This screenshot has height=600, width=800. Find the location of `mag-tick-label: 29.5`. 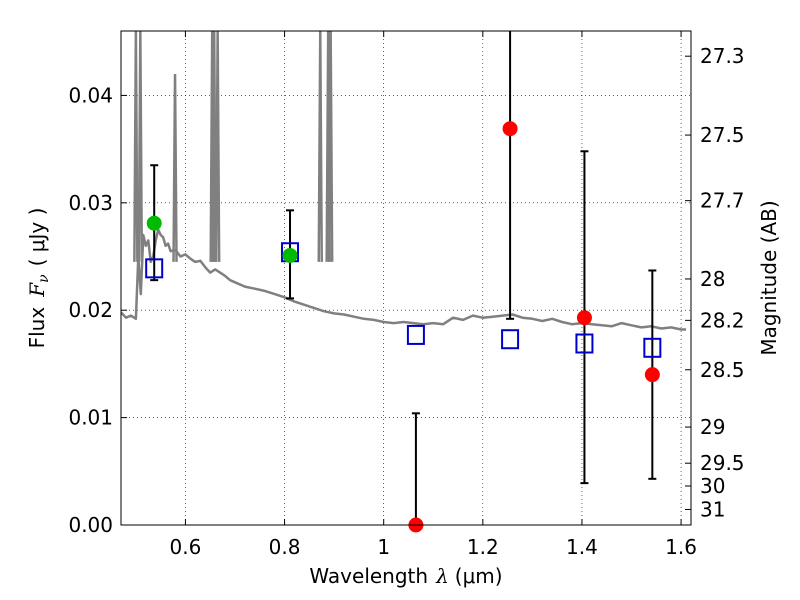

mag-tick-label: 29.5 is located at coordinates (722, 463).